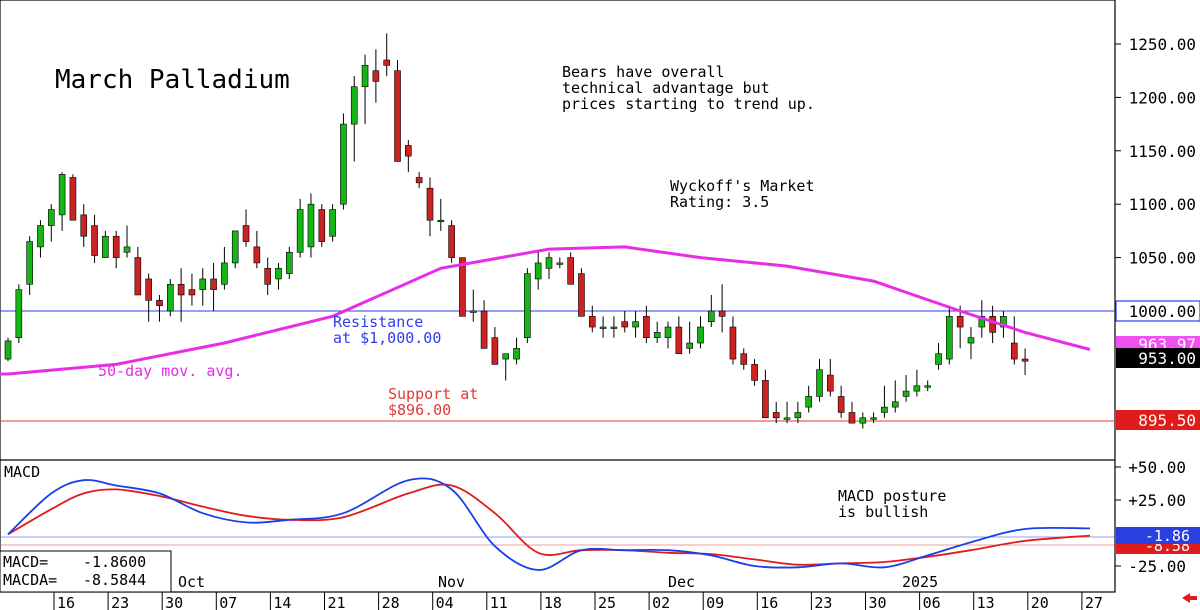 The image size is (1200, 610). What do you see at coordinates (228, 602) in the screenshot?
I see `date-tick-label: 07` at bounding box center [228, 602].